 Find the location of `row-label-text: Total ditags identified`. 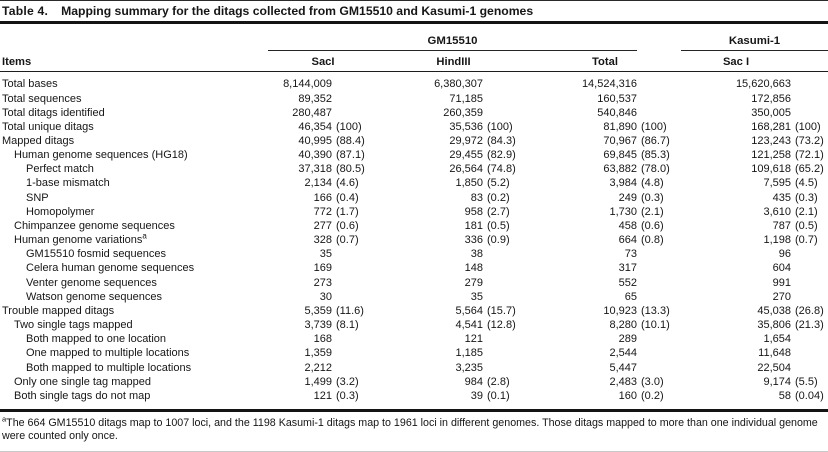

row-label-text: Total ditags identified is located at coordinates (53, 112).